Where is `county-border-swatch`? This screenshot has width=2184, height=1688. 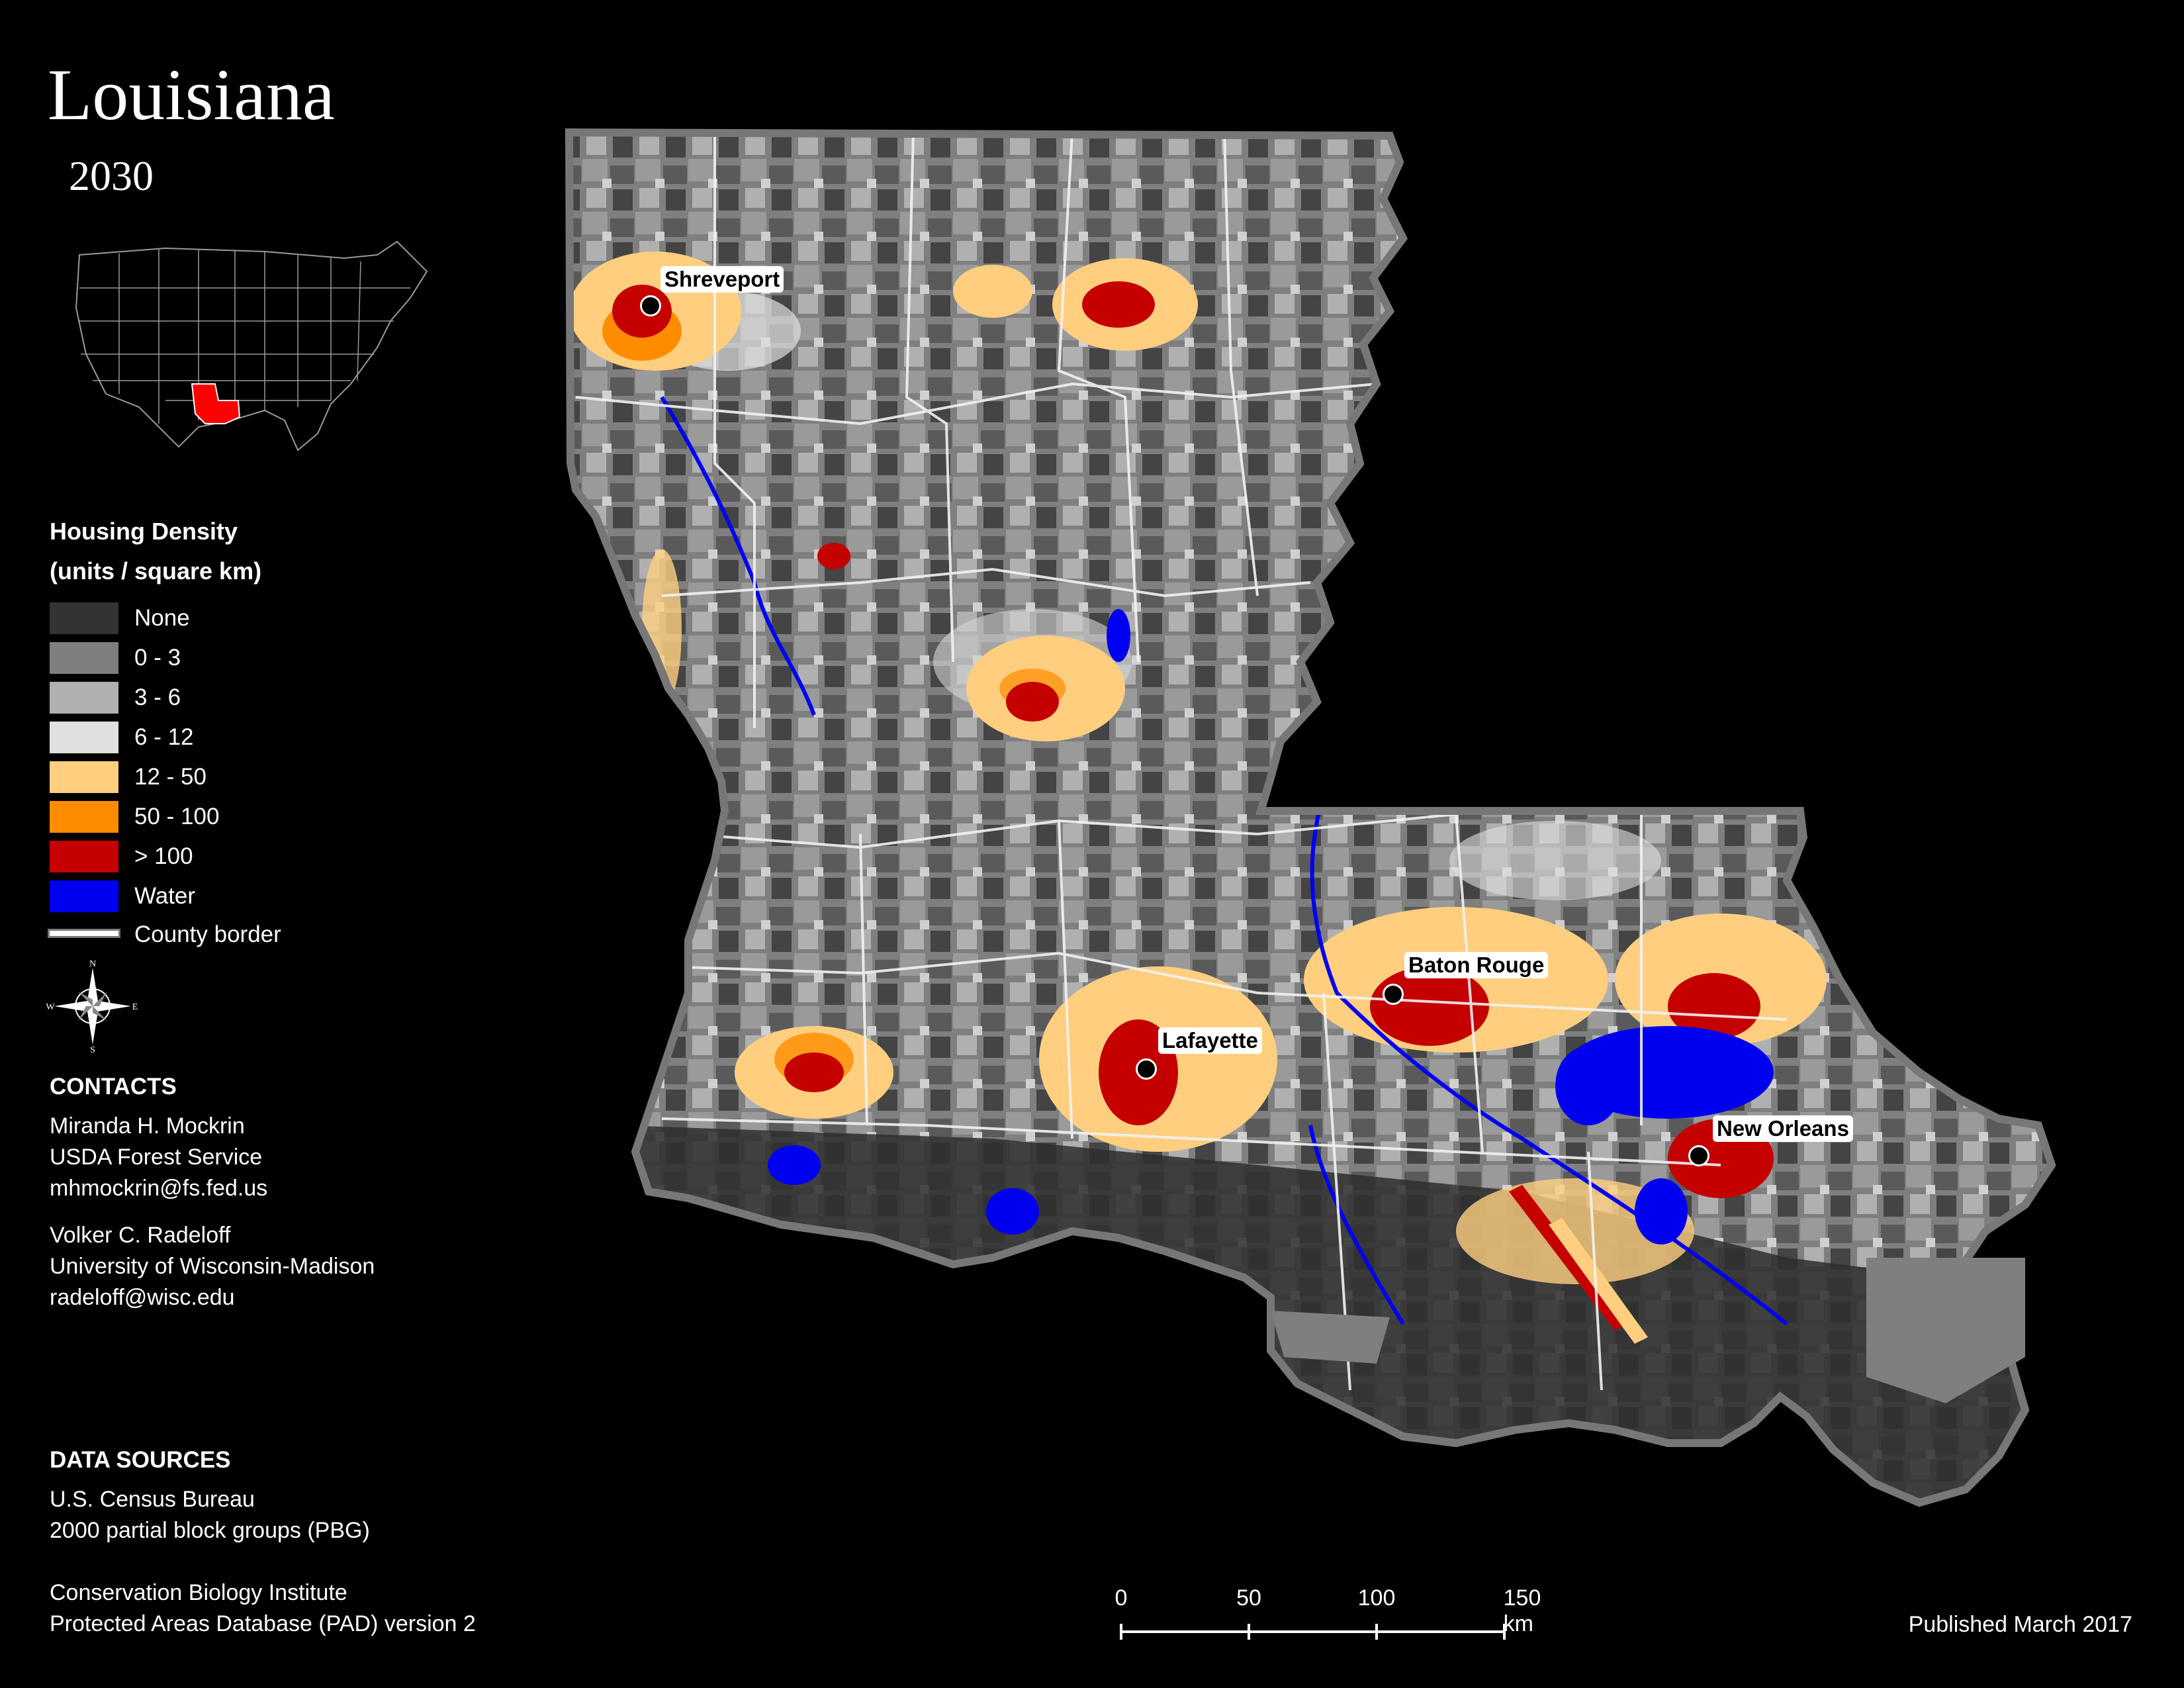
county-border-swatch is located at coordinates (84, 935).